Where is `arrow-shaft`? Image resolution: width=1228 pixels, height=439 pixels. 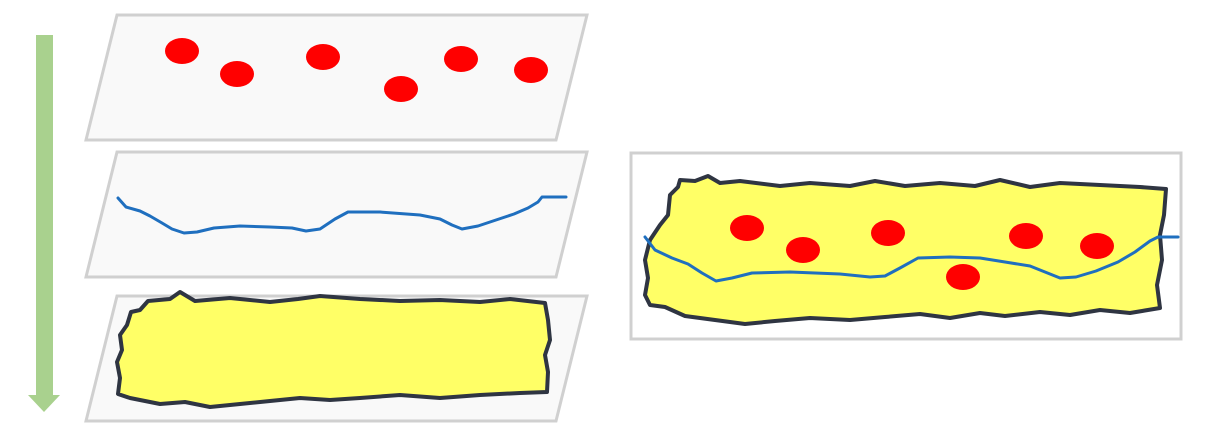
arrow-shaft is located at coordinates (44, 216).